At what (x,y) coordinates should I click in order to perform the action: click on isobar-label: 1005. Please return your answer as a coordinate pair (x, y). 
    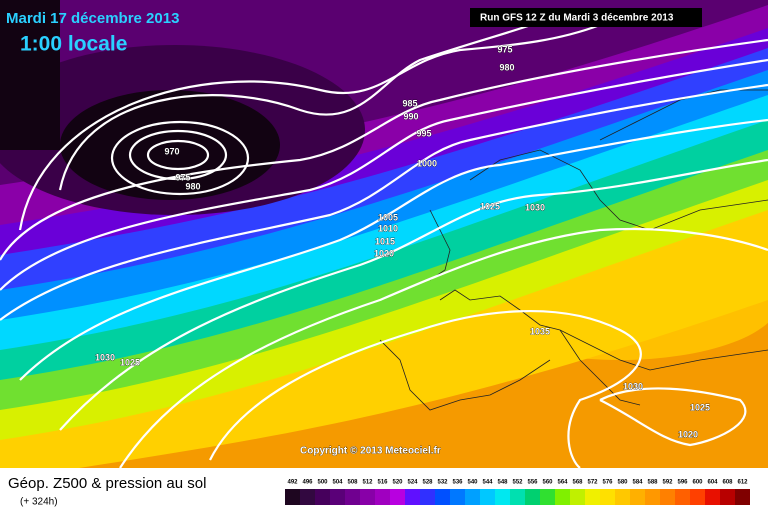
    Looking at the image, I should click on (388, 217).